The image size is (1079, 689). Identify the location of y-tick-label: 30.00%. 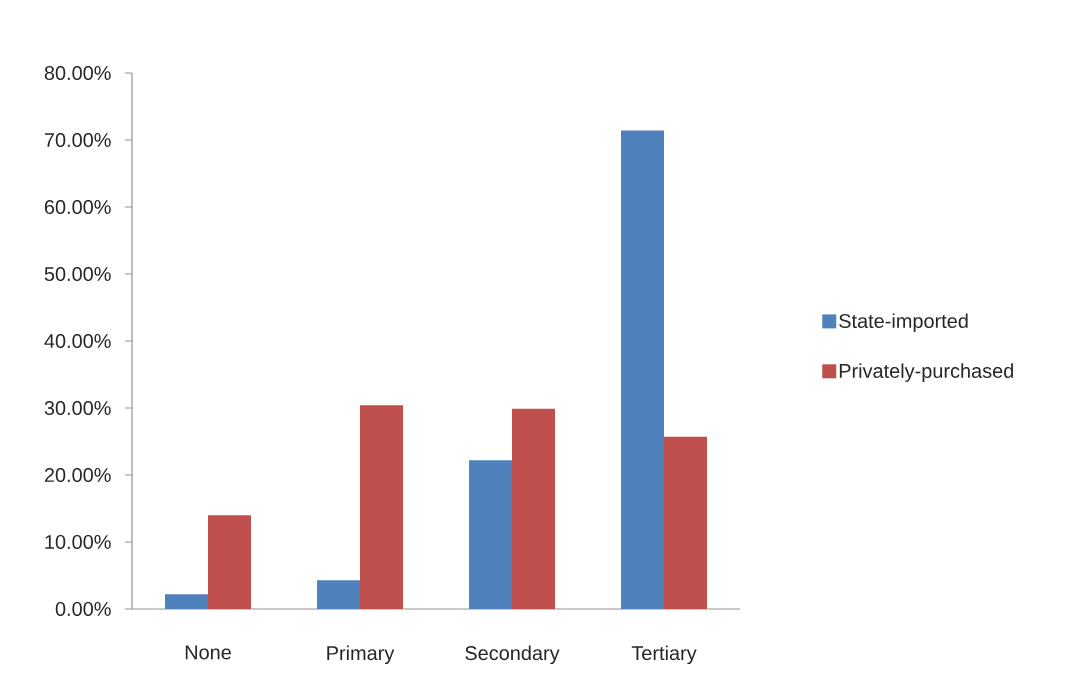
(77, 408).